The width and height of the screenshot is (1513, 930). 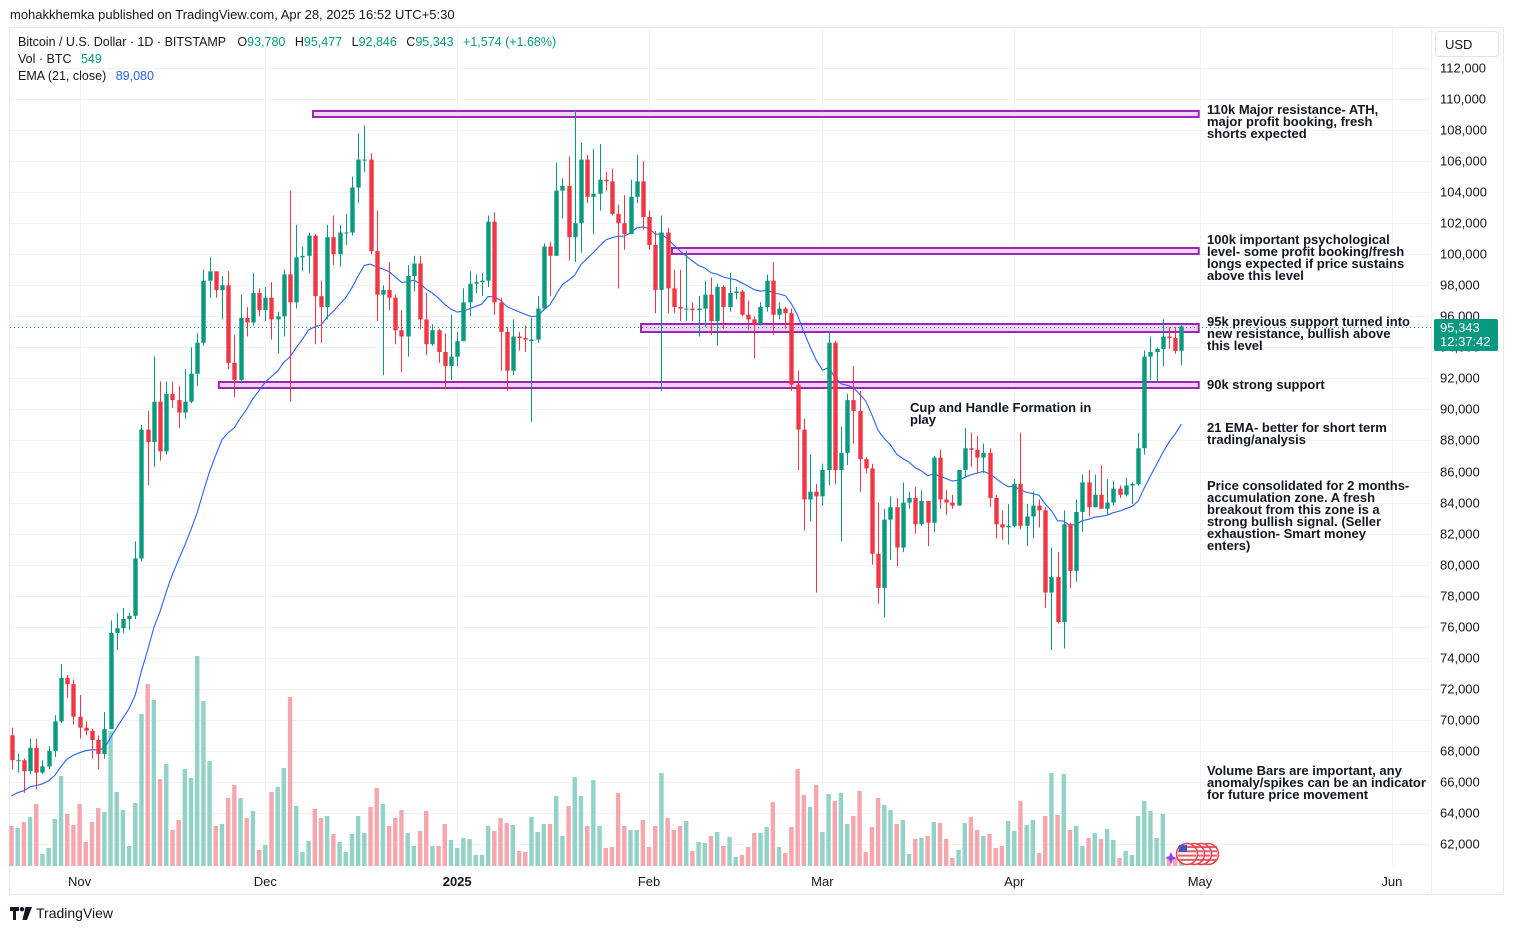 What do you see at coordinates (708, 385) in the screenshot?
I see `zone-90k` at bounding box center [708, 385].